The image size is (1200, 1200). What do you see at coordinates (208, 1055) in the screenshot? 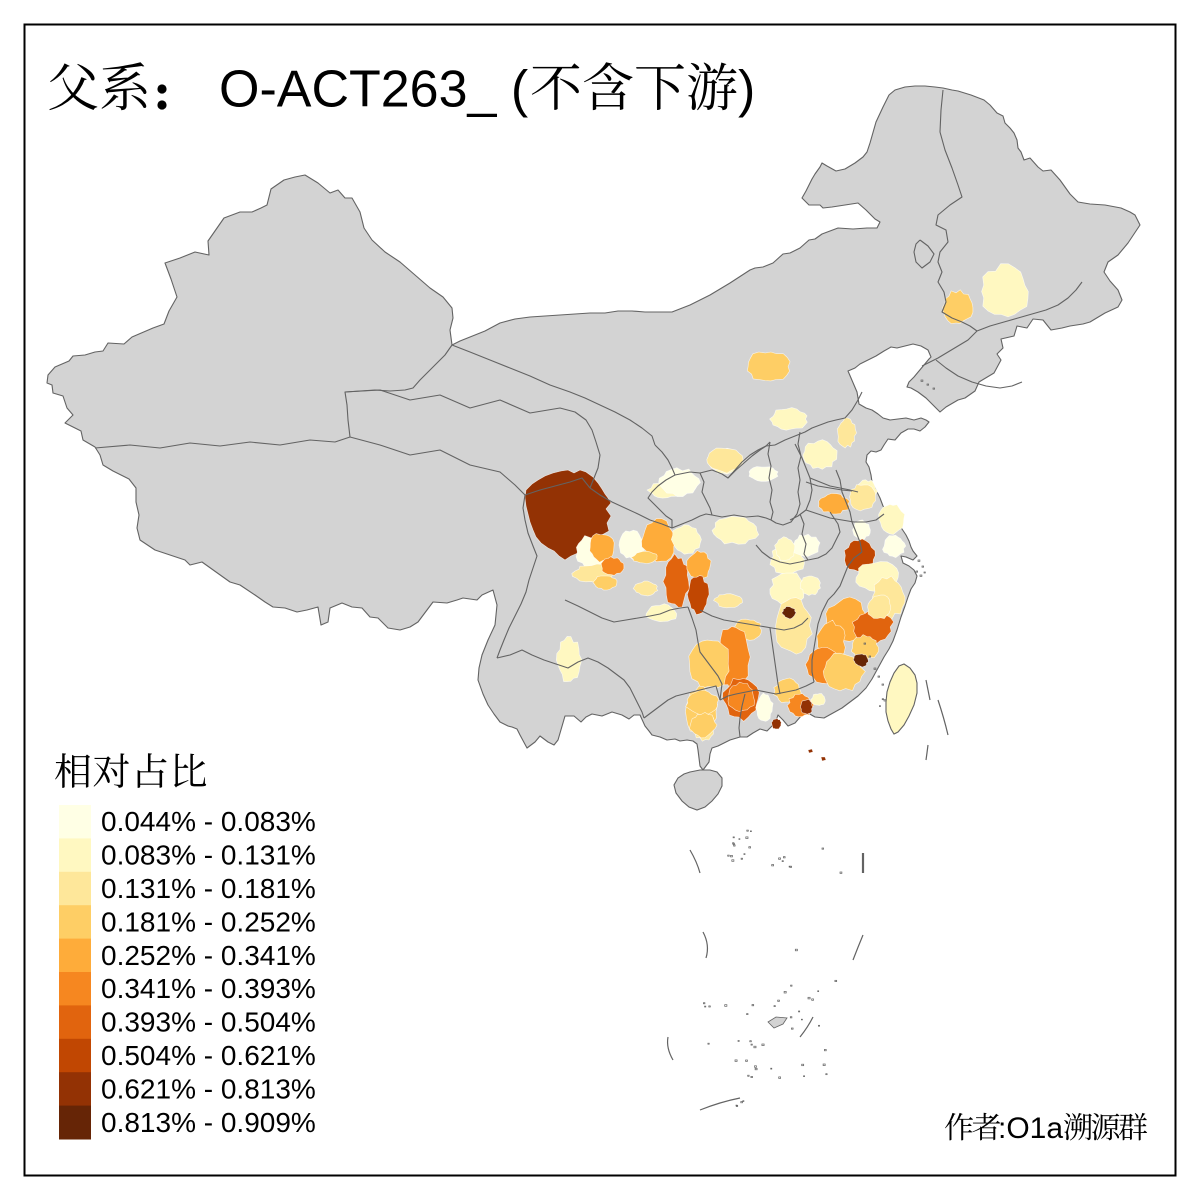
I see `svg-text: 0.504% - 0.621%` at bounding box center [208, 1055].